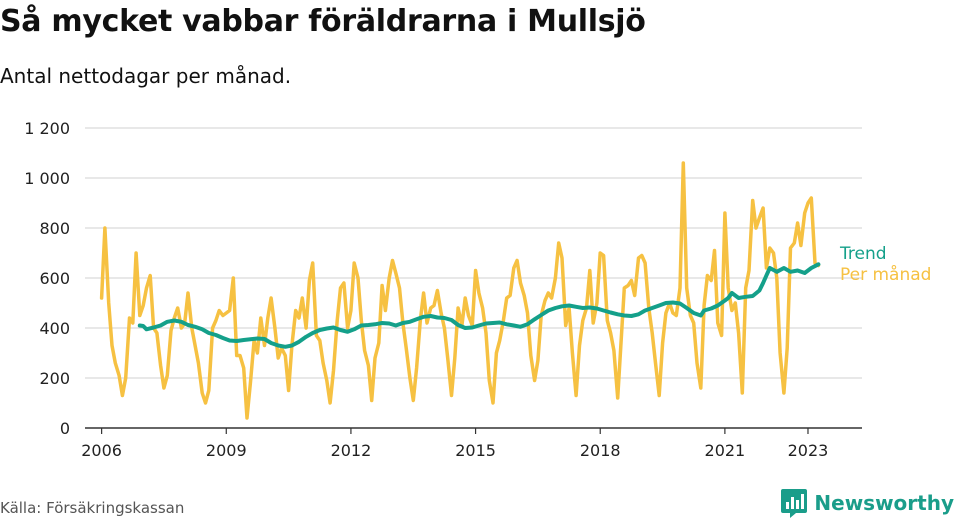 The width and height of the screenshot is (960, 520). Describe the element at coordinates (351, 450) in the screenshot. I see `x-tick-label: 2012` at that location.